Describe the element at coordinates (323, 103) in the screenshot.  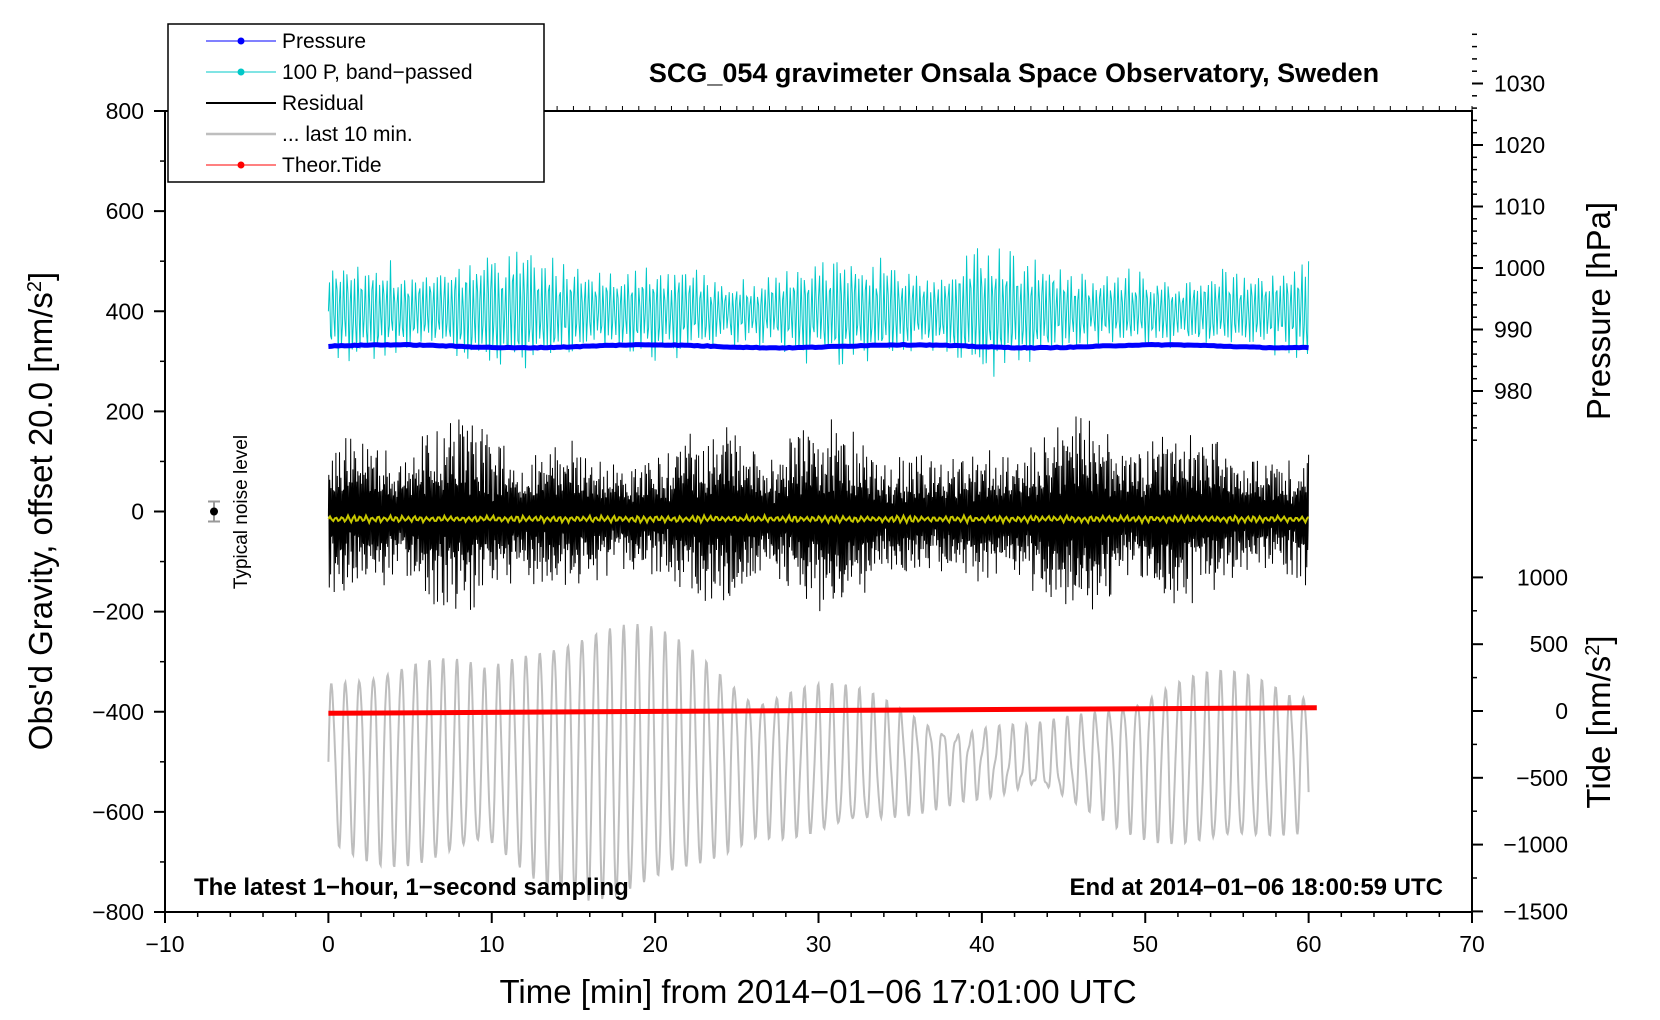
I see `legend-label: Residual` at that location.